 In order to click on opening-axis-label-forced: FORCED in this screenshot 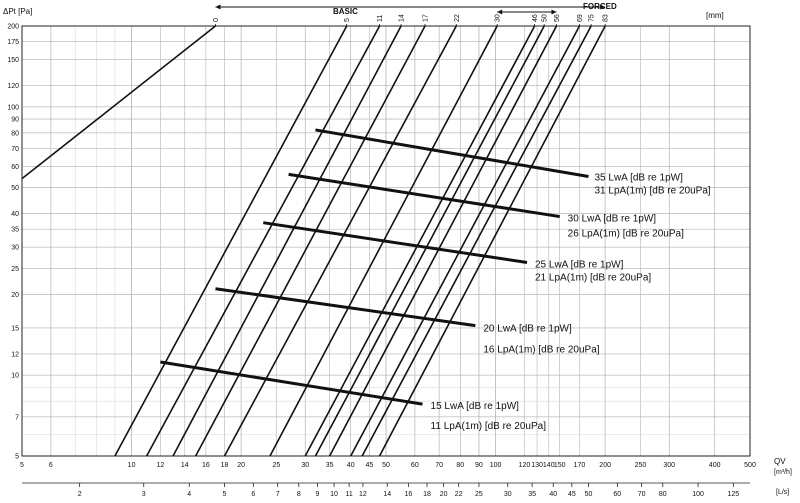, I will do `click(600, 6)`.